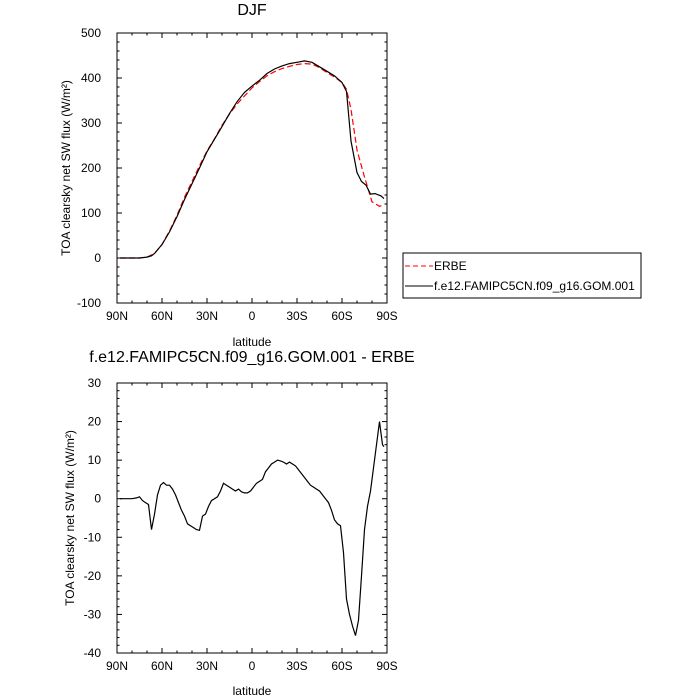 The height and width of the screenshot is (700, 700). What do you see at coordinates (450, 266) in the screenshot?
I see `legend-label-erbe: ERBE` at bounding box center [450, 266].